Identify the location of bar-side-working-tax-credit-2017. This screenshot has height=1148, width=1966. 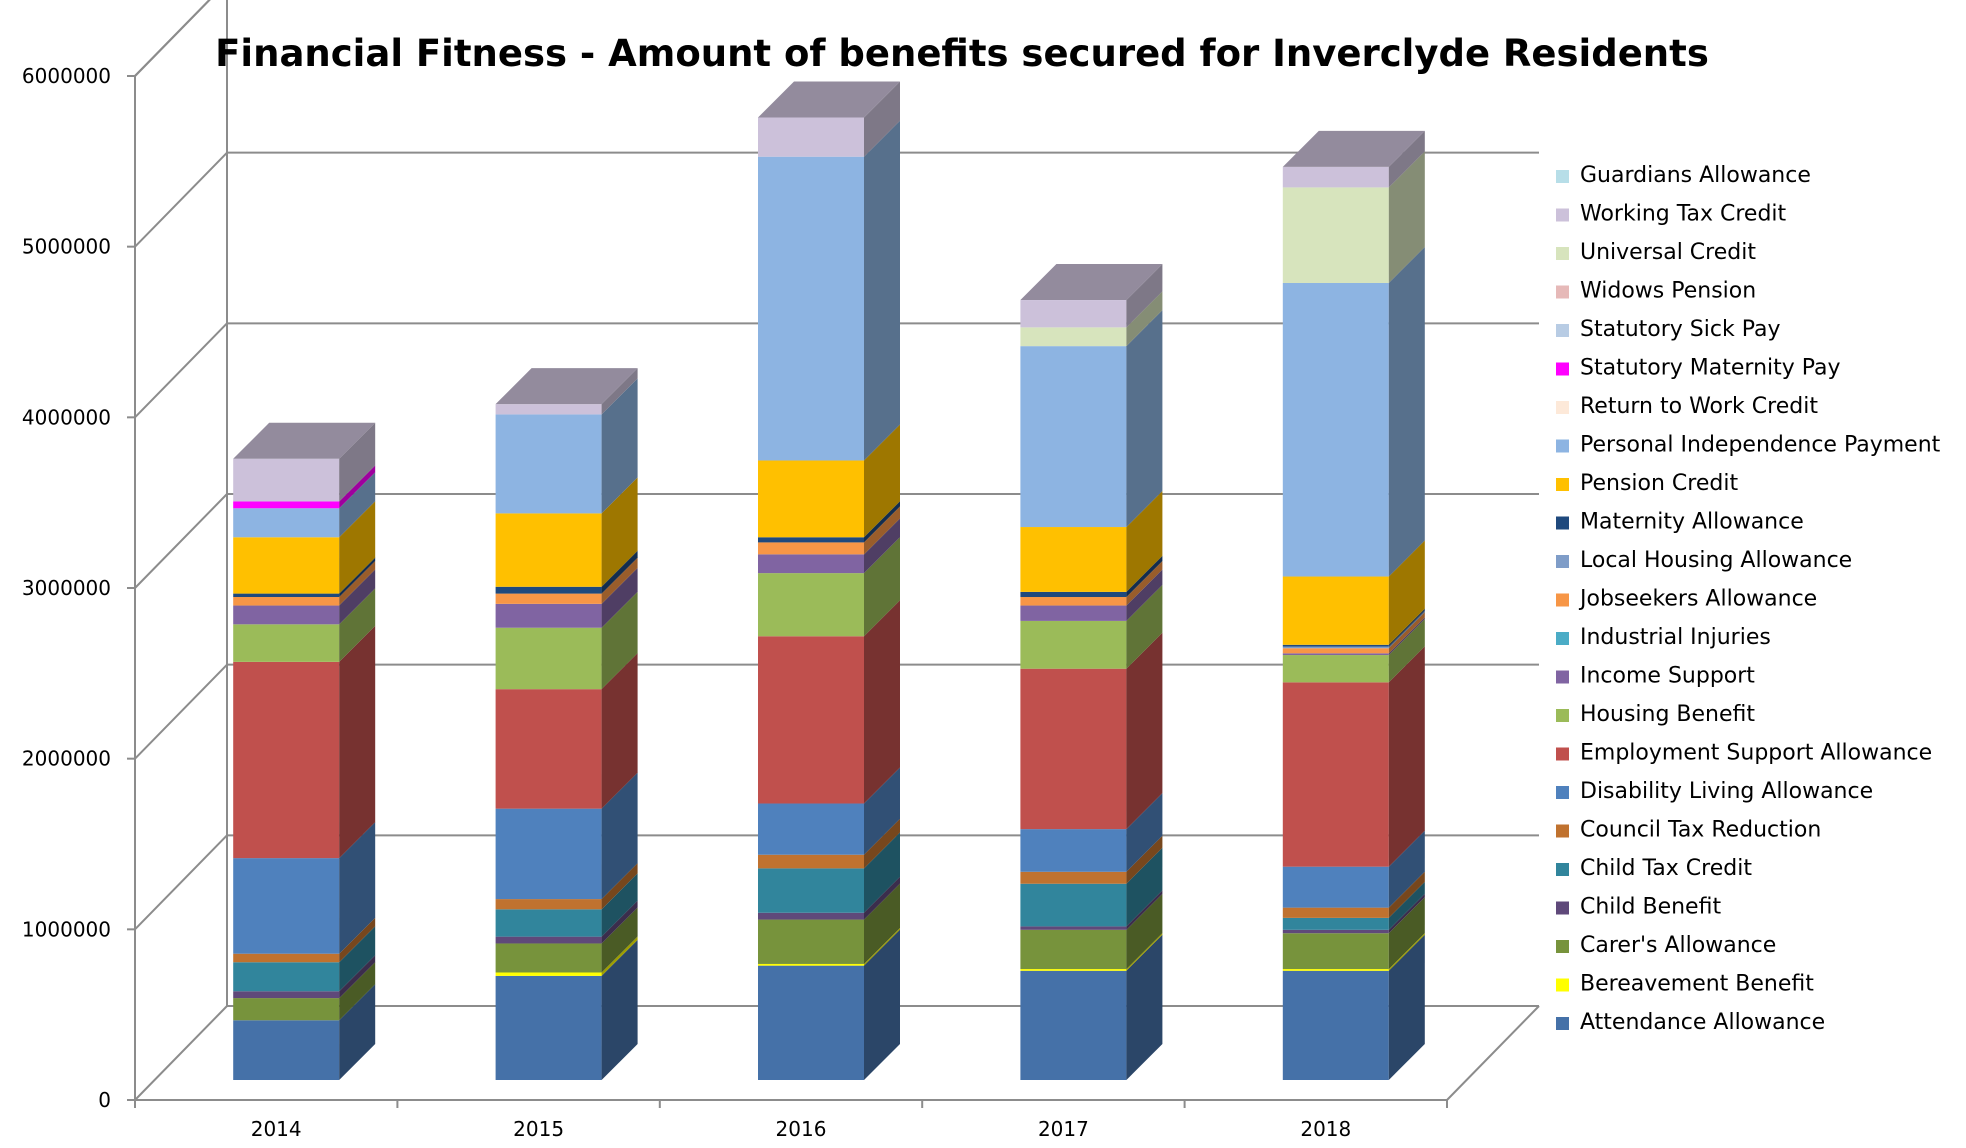
(1144, 296).